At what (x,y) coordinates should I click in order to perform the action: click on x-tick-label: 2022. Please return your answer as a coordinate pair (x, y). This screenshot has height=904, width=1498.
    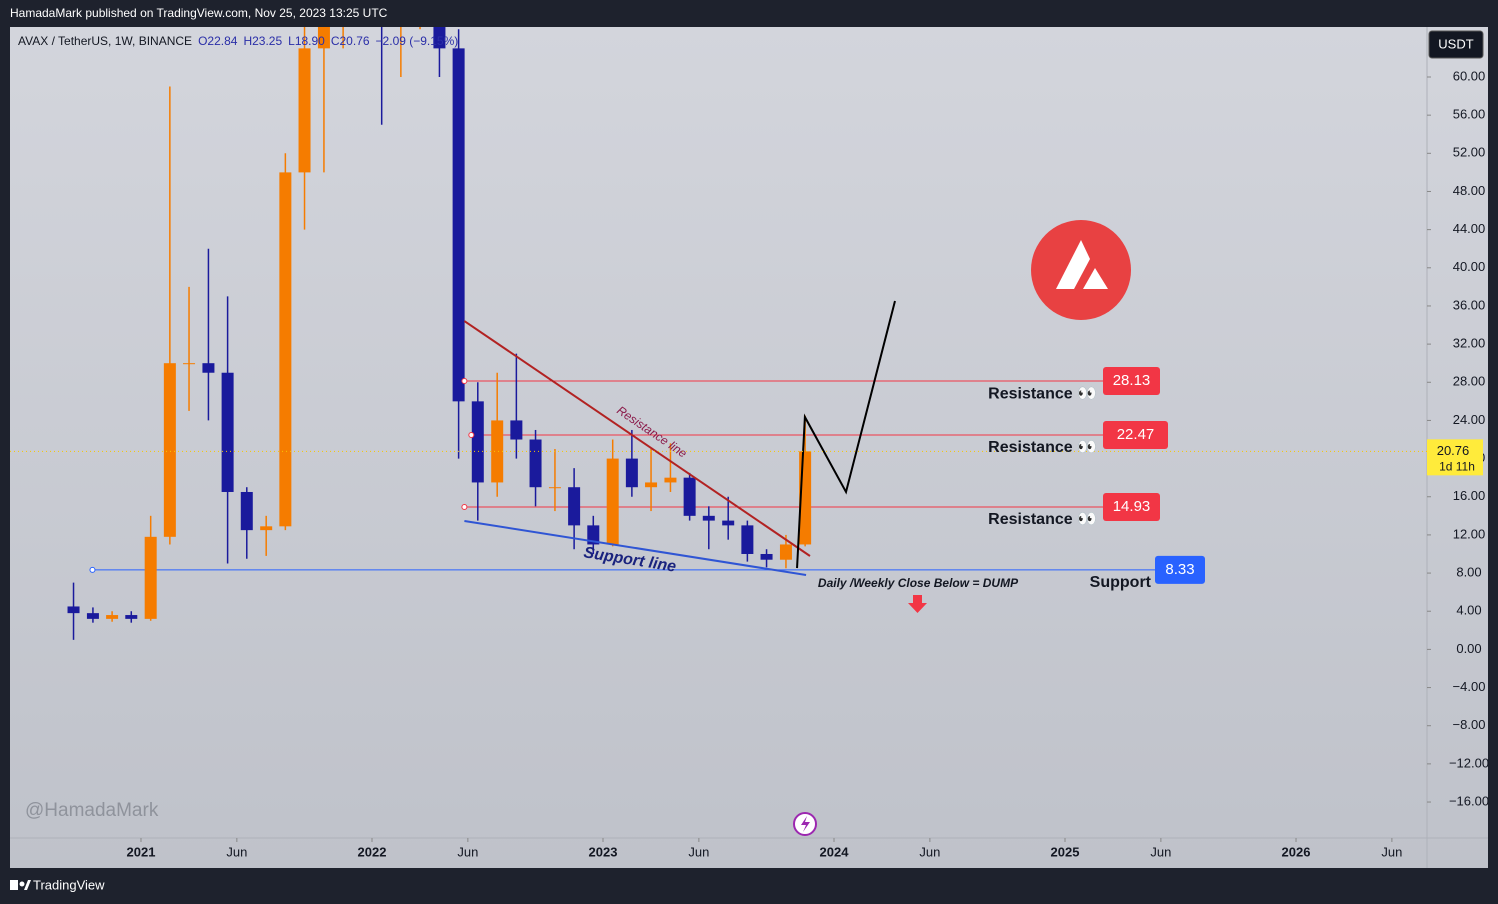
    Looking at the image, I should click on (372, 851).